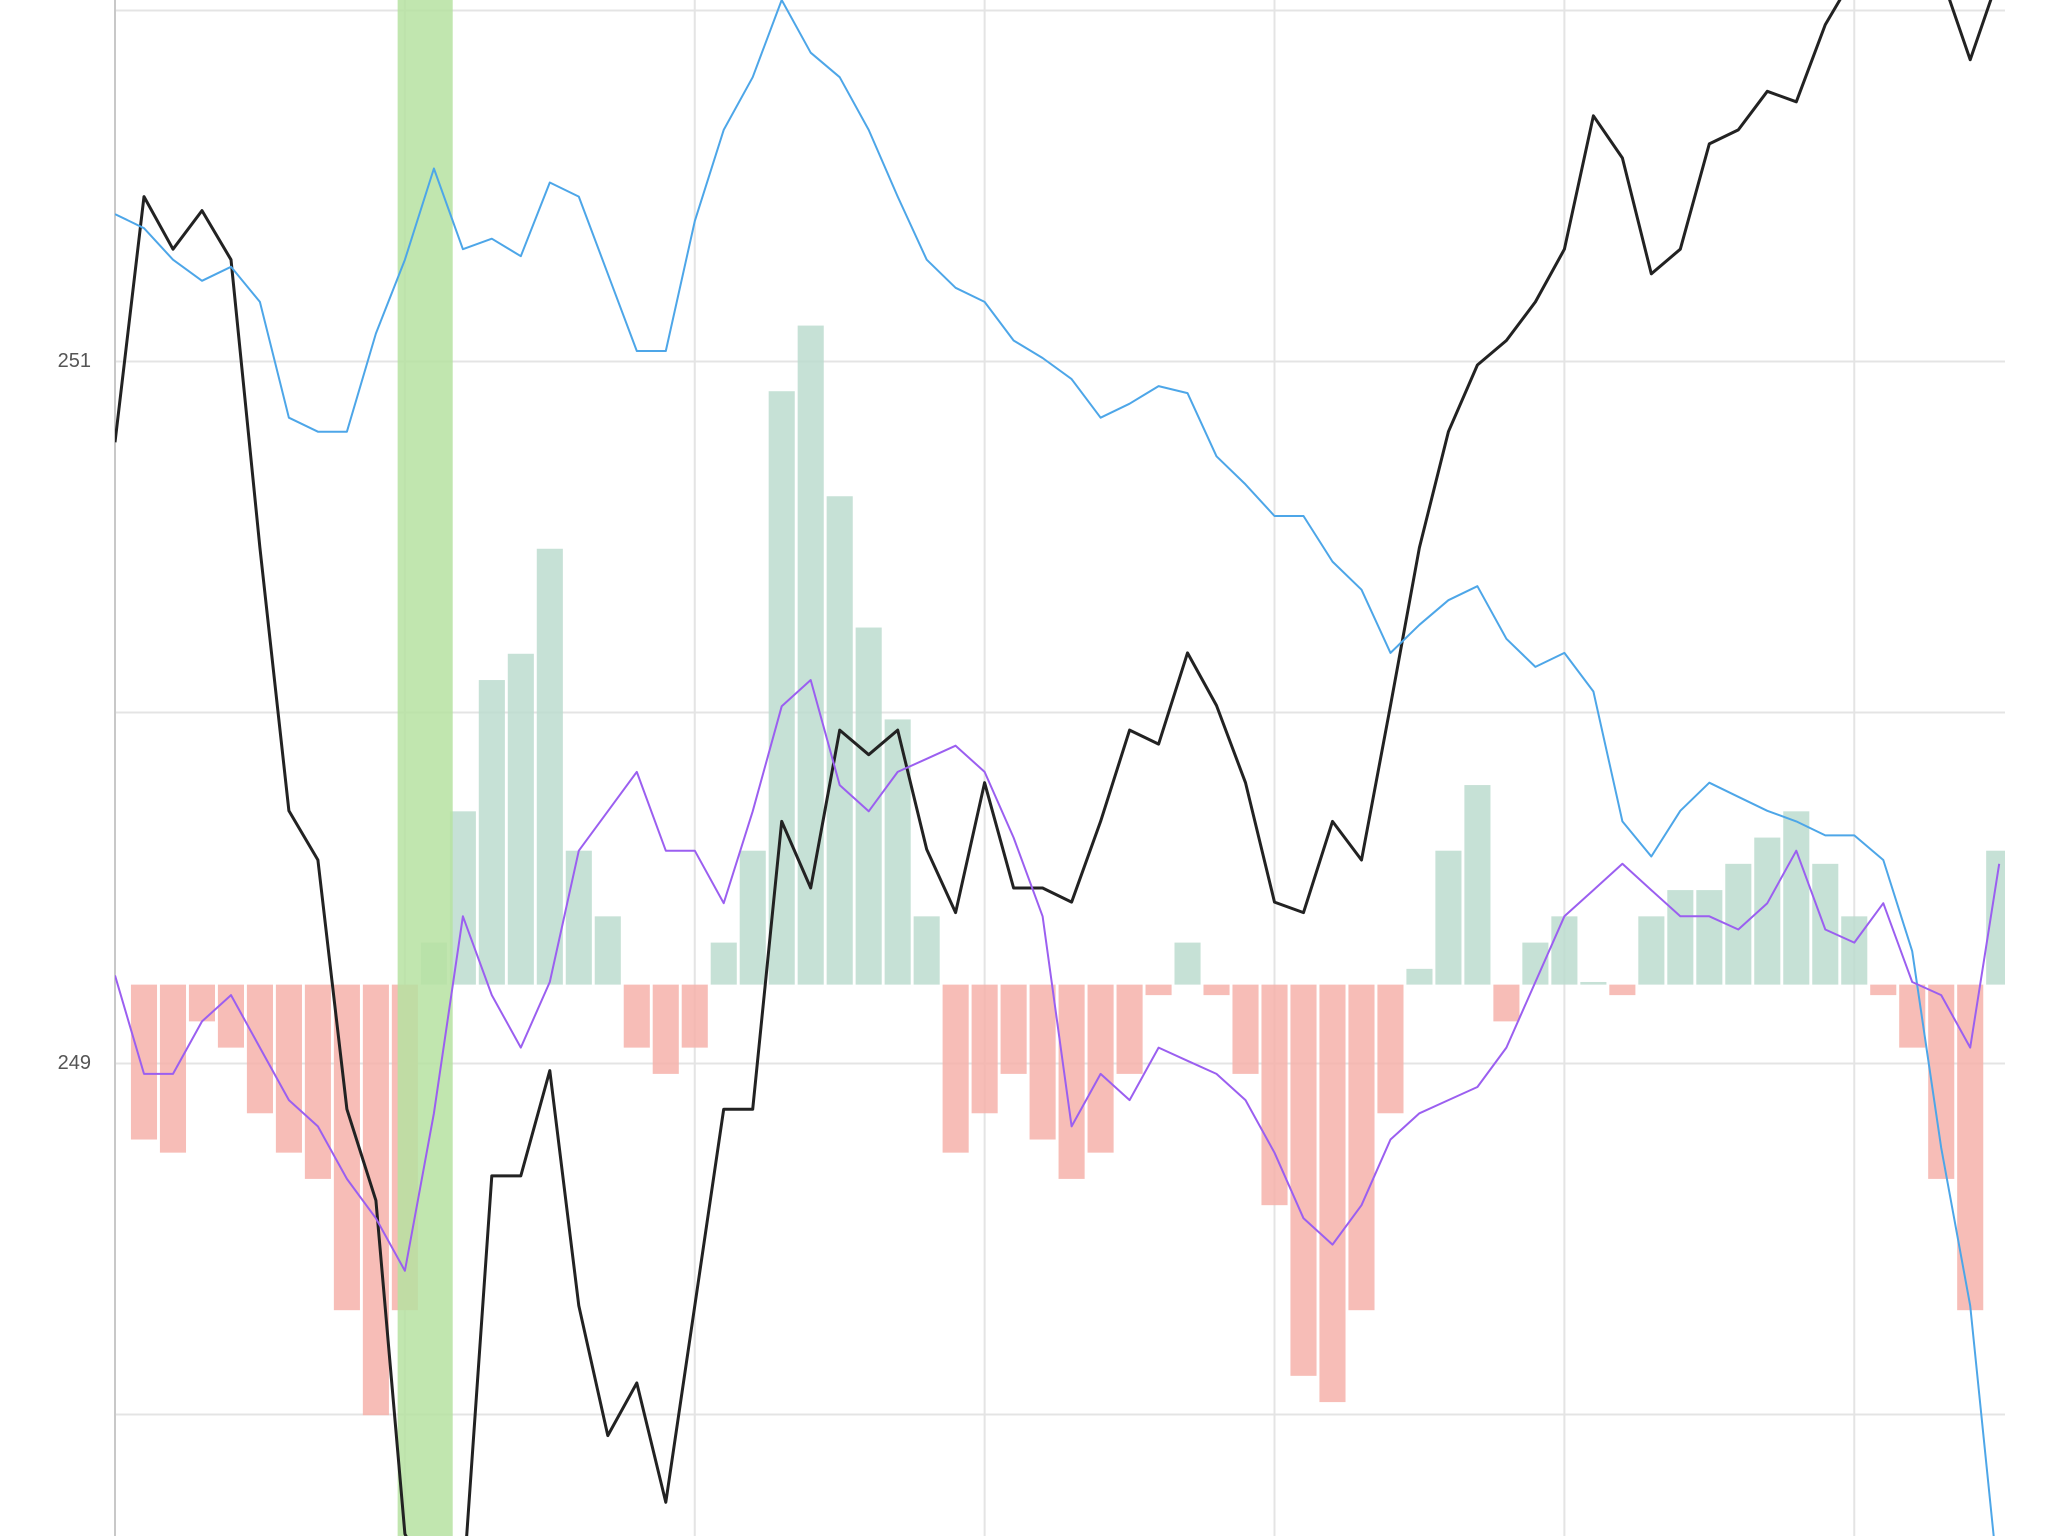 This screenshot has height=1536, width=2048. What do you see at coordinates (74, 1063) in the screenshot?
I see `y-tick-label: 249` at bounding box center [74, 1063].